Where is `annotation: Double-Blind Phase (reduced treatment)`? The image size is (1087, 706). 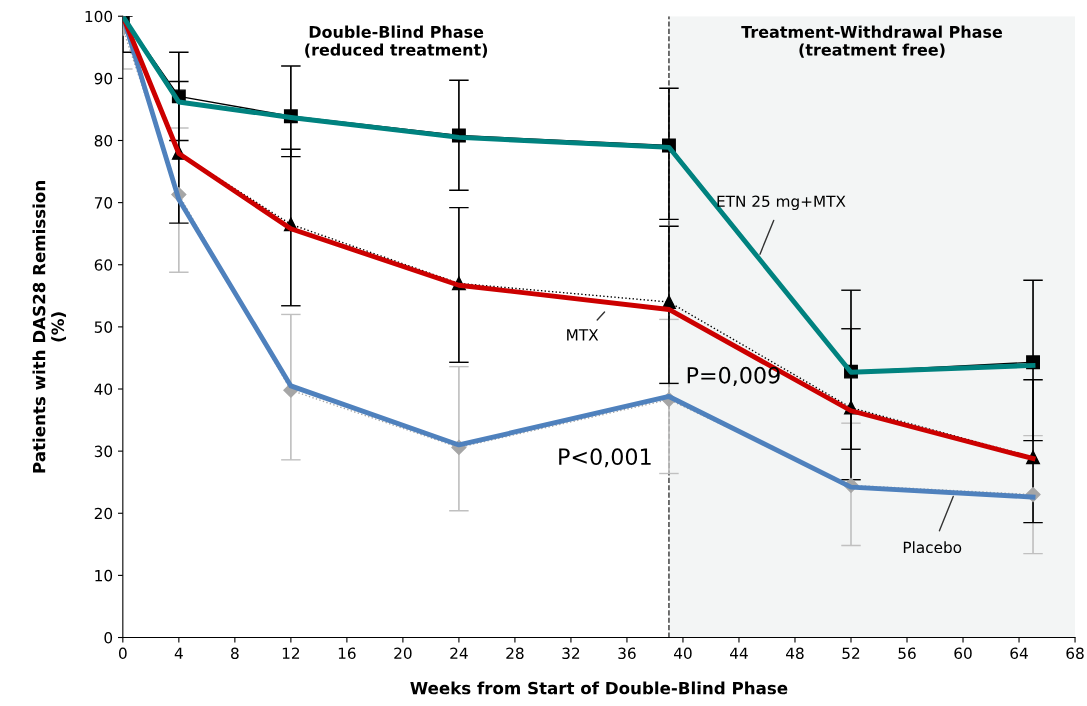 annotation: Double-Blind Phase (reduced treatment) is located at coordinates (396, 41).